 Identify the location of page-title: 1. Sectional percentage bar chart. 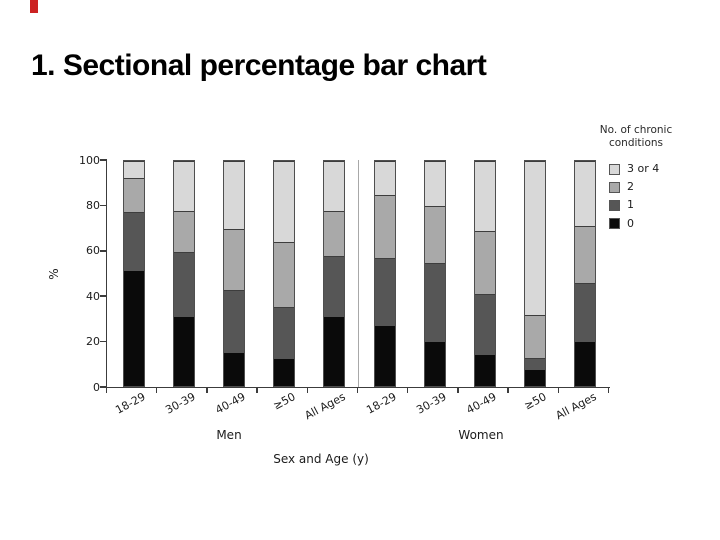
(259, 65).